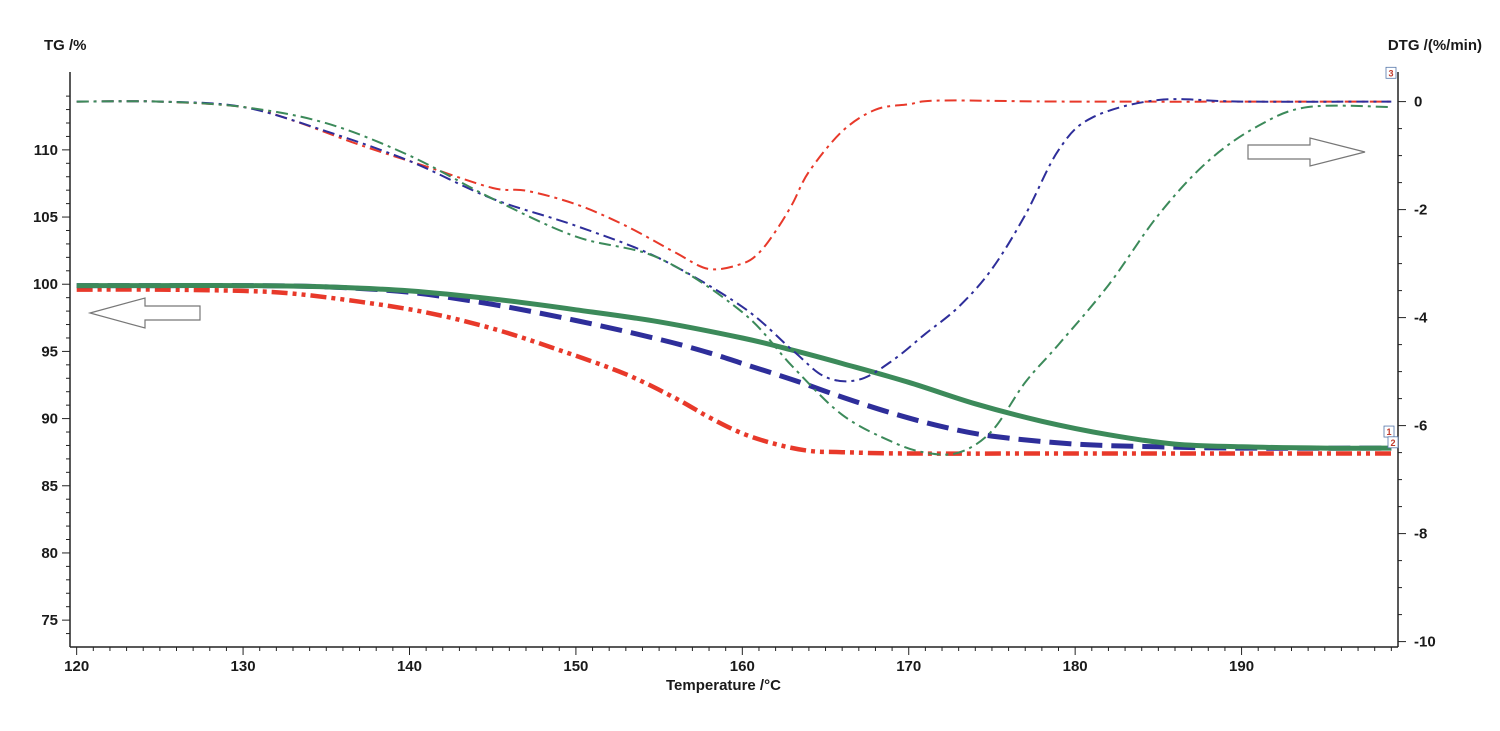 The height and width of the screenshot is (731, 1500). Describe the element at coordinates (1434, 45) in the screenshot. I see `y-axis-title-right: DTG /(%/min)` at that location.